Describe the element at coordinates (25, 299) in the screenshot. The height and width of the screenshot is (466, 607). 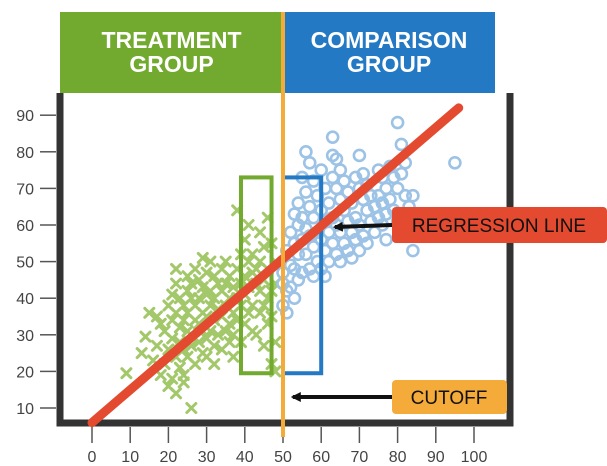
I see `y-tick-label: 40` at that location.